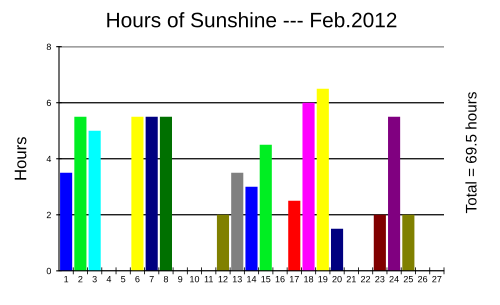  What do you see at coordinates (337, 279) in the screenshot?
I see `x-tick-label: 20` at bounding box center [337, 279].